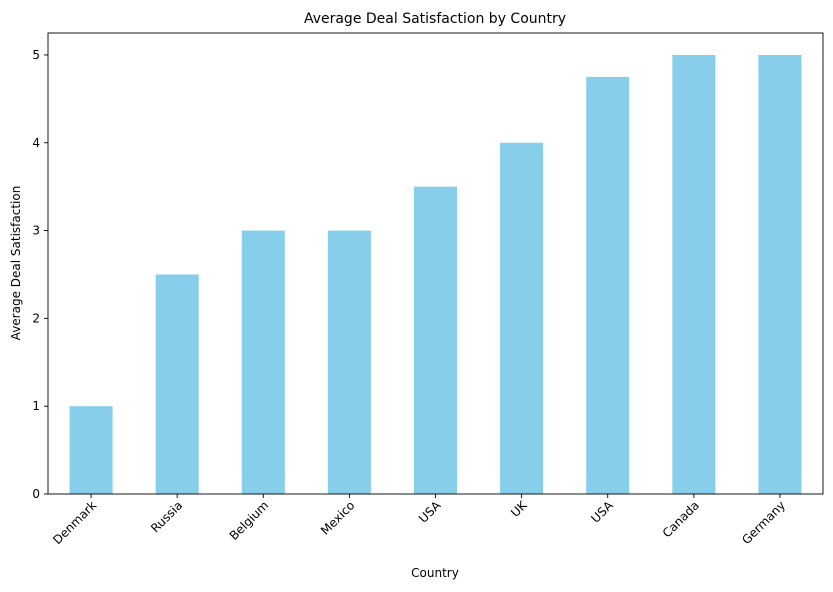  What do you see at coordinates (36, 55) in the screenshot?
I see `y-tick-label: 5` at bounding box center [36, 55].